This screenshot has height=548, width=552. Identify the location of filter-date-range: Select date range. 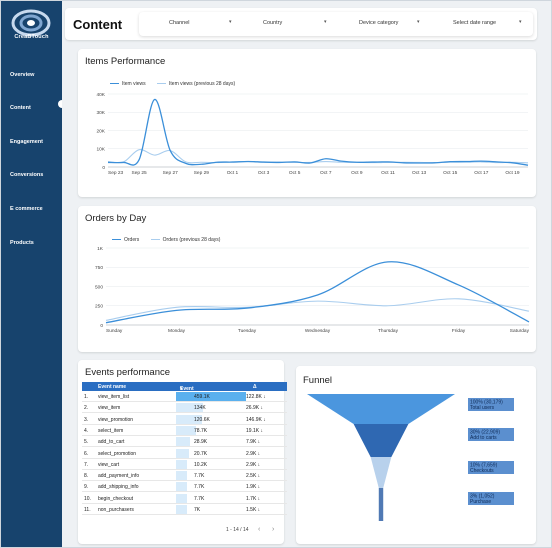
(475, 23).